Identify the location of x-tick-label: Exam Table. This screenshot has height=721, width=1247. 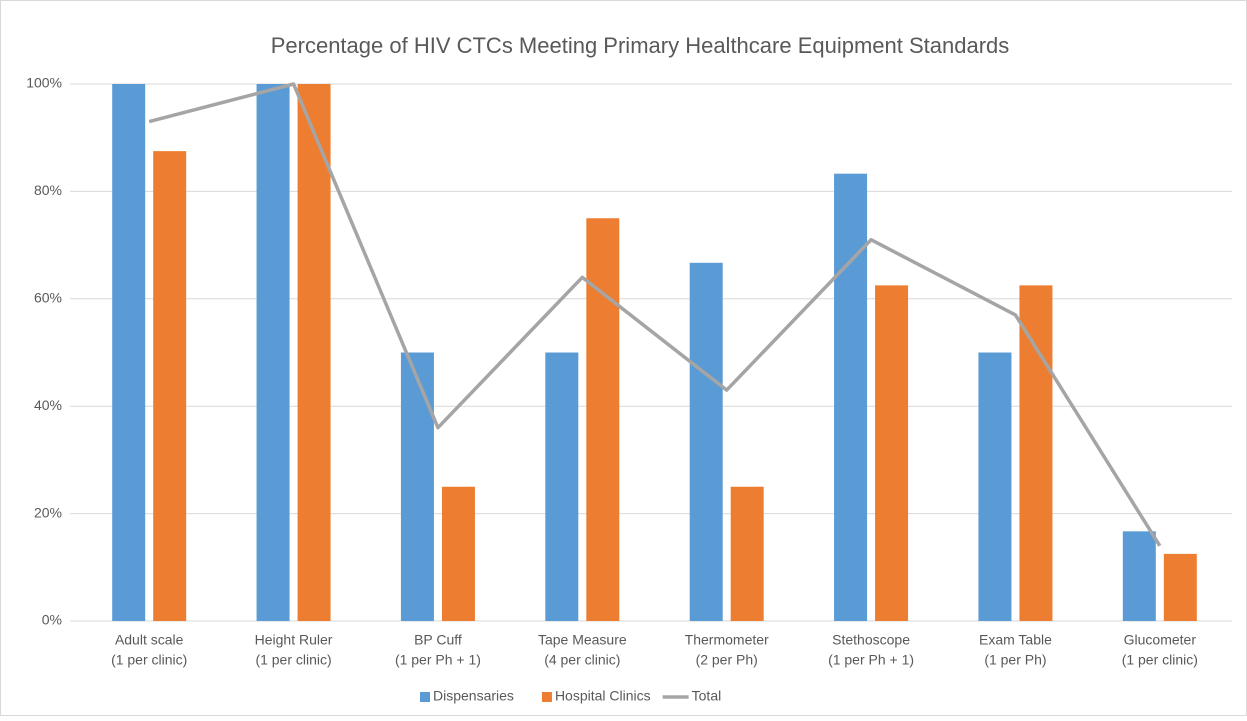
(1015, 640).